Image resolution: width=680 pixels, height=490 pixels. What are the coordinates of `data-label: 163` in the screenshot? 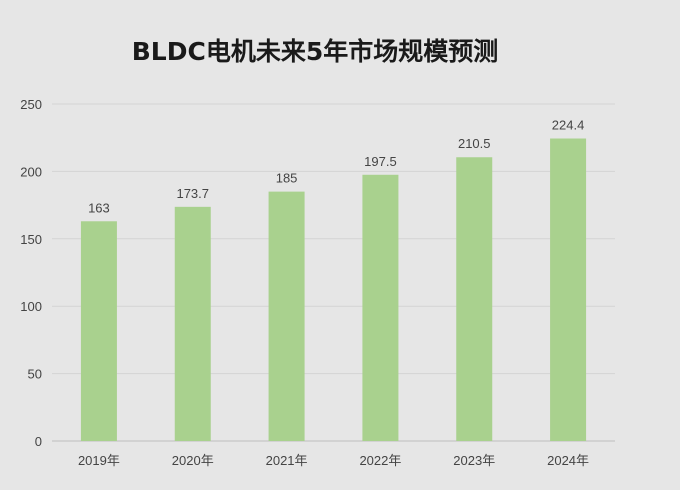 It's located at (99, 207).